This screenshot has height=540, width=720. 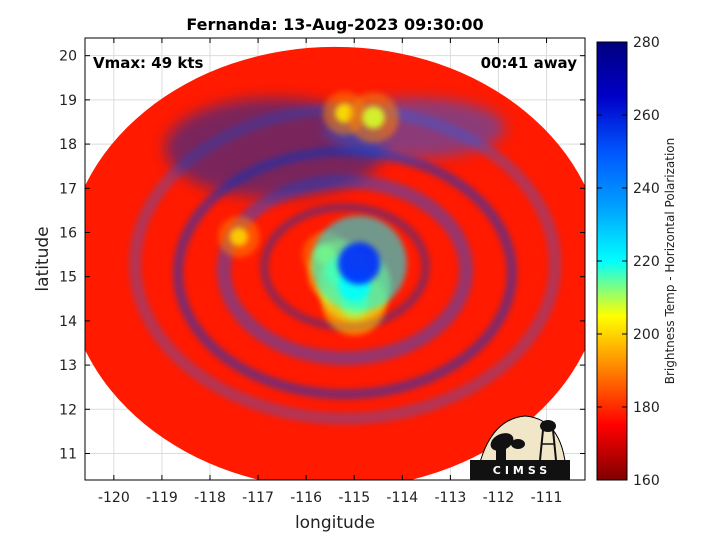 I want to click on y-tick-label: 19, so click(x=68, y=101).